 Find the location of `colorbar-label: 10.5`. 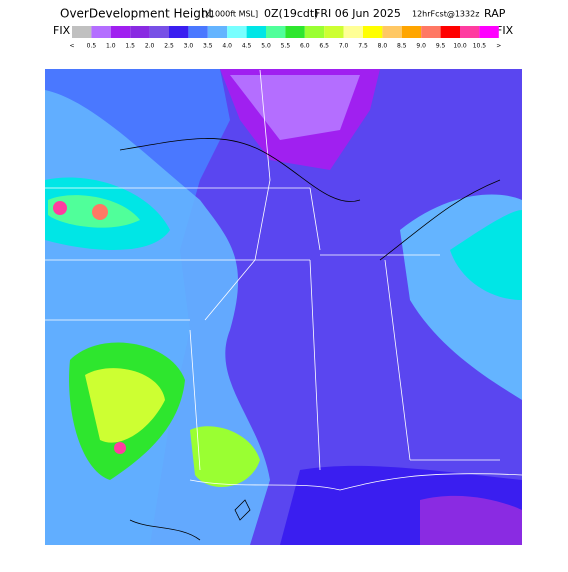

colorbar-label: 10.5 is located at coordinates (480, 46).